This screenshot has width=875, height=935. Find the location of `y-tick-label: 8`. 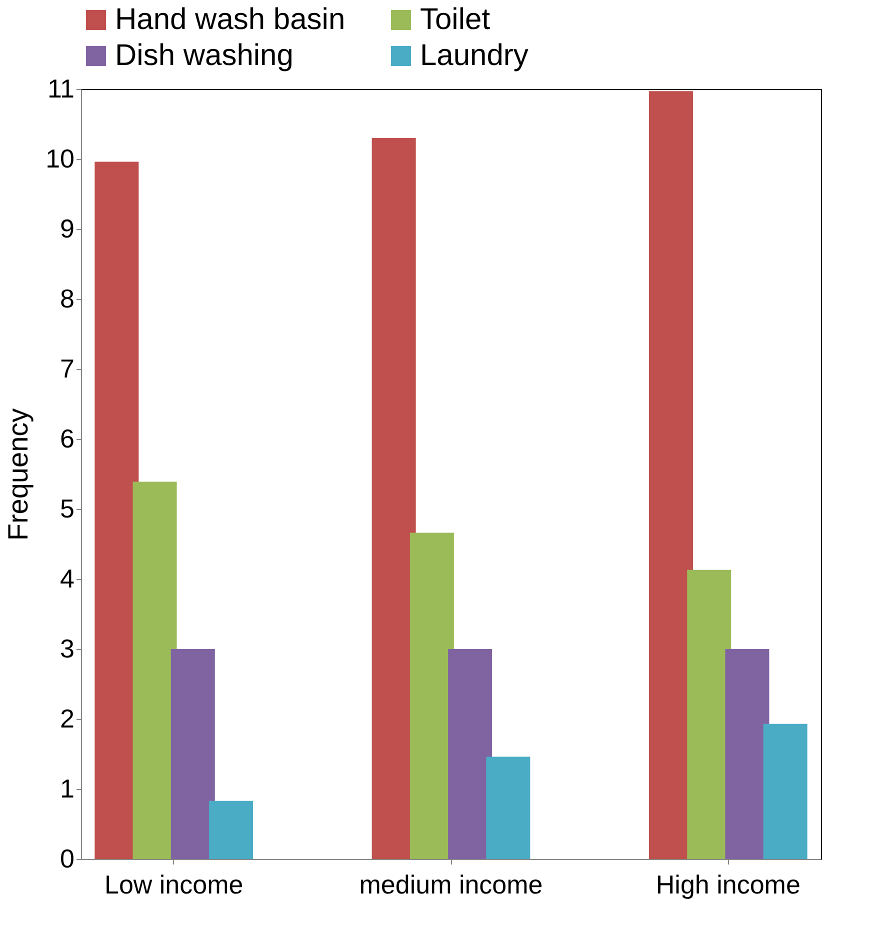

y-tick-label: 8 is located at coordinates (67, 299).